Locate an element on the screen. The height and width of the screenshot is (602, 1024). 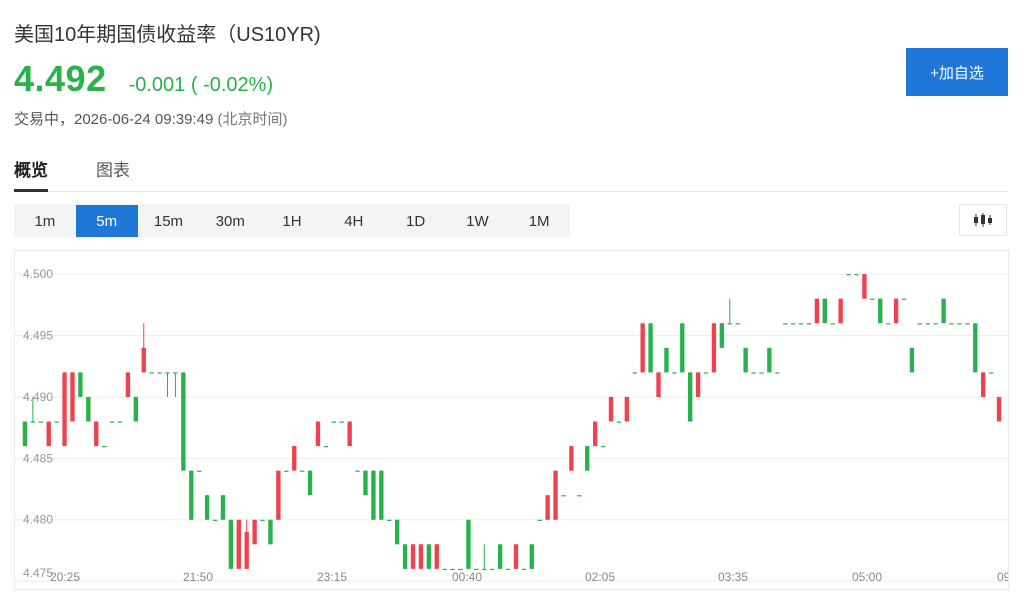
add-watchlist-button: +加自选 is located at coordinates (957, 72).